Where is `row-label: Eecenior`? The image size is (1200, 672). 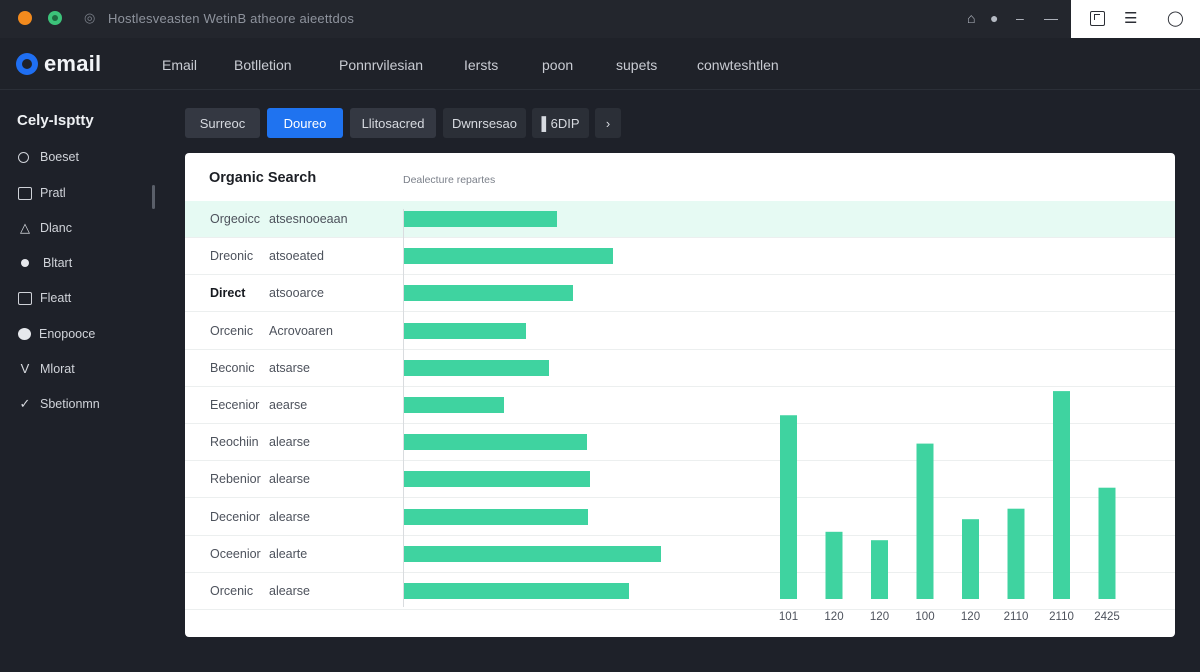
row-label: Eecenior is located at coordinates (235, 405).